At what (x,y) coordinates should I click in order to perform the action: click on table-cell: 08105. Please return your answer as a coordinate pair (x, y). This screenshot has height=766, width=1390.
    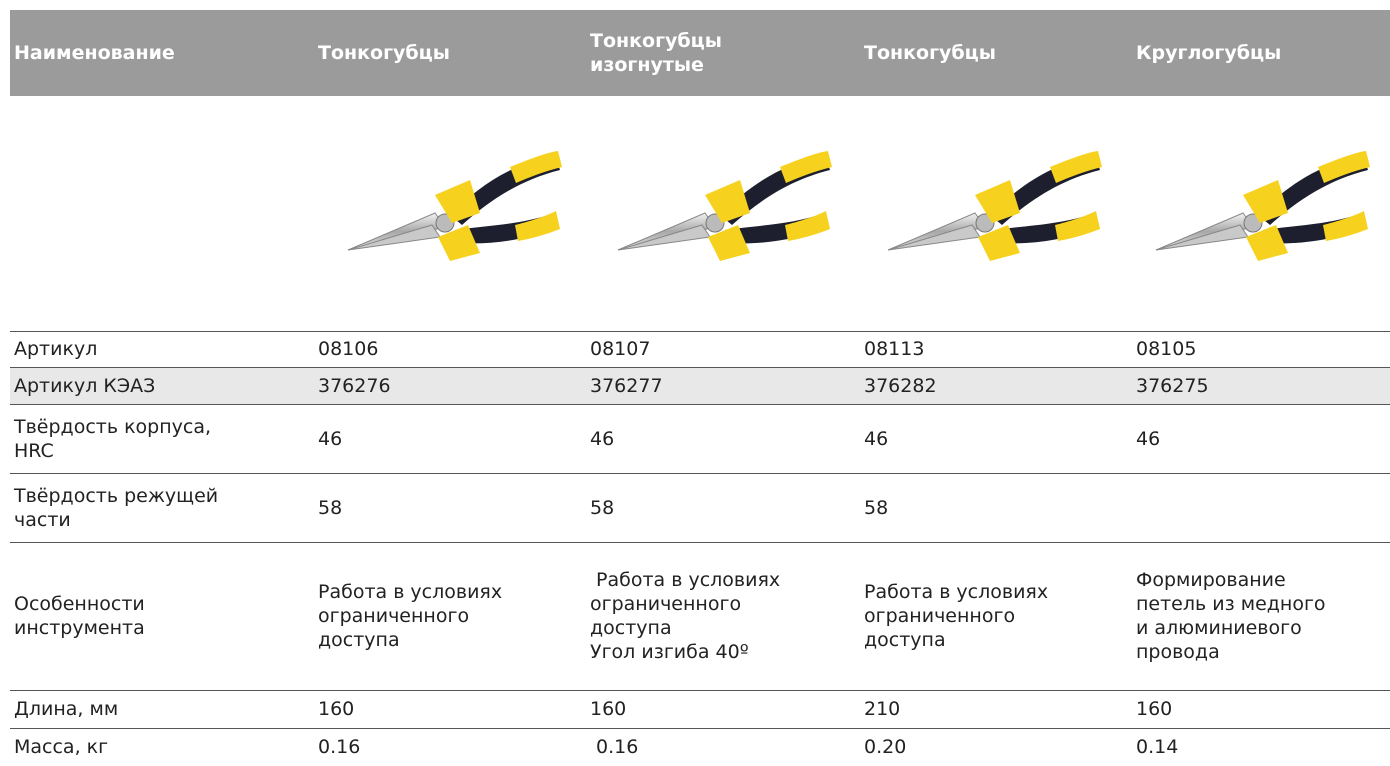
    Looking at the image, I should click on (1166, 349).